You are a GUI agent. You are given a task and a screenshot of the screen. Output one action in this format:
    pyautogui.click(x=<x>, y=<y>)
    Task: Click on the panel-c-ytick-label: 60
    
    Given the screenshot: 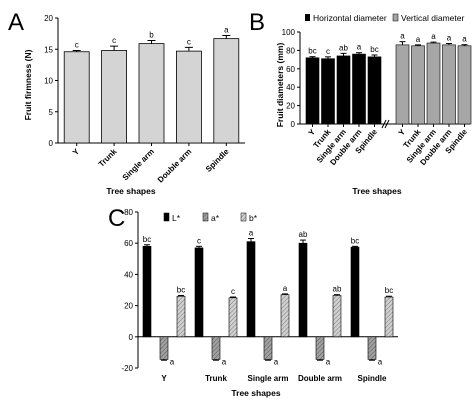 What is the action you would take?
    pyautogui.click(x=128, y=243)
    